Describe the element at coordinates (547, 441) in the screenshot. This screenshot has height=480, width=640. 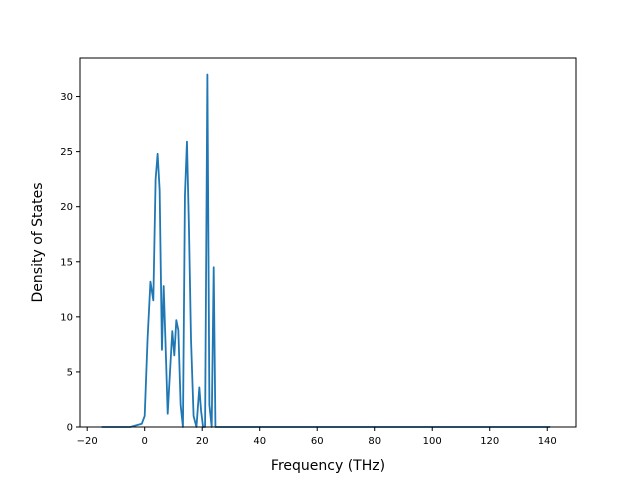
I see `x-tick-label: 140` at that location.